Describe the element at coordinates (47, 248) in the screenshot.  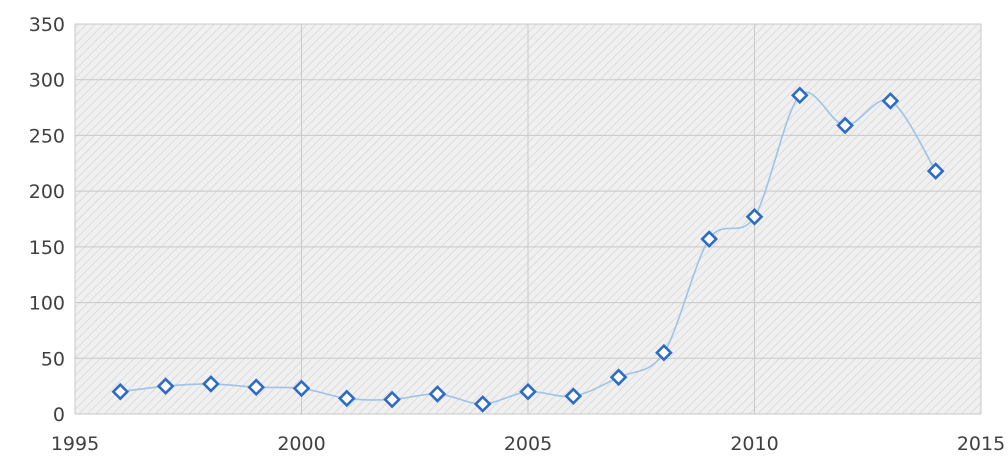
I see `y-tick-label: 150` at that location.